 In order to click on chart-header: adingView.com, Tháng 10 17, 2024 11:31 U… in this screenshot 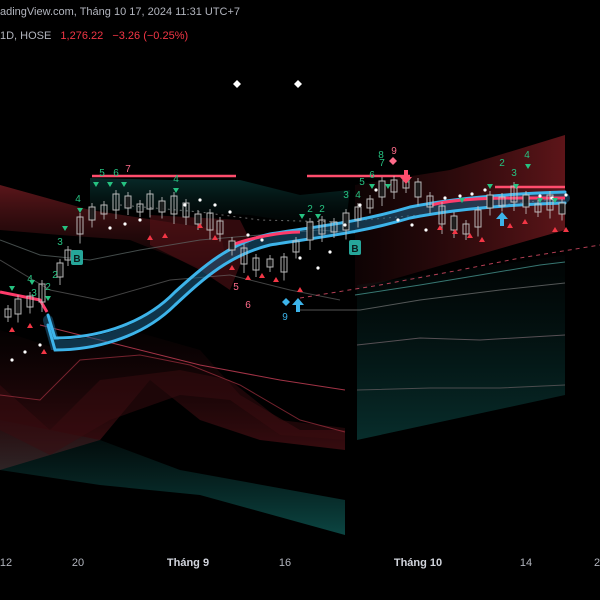, I will do `click(120, 12)`.